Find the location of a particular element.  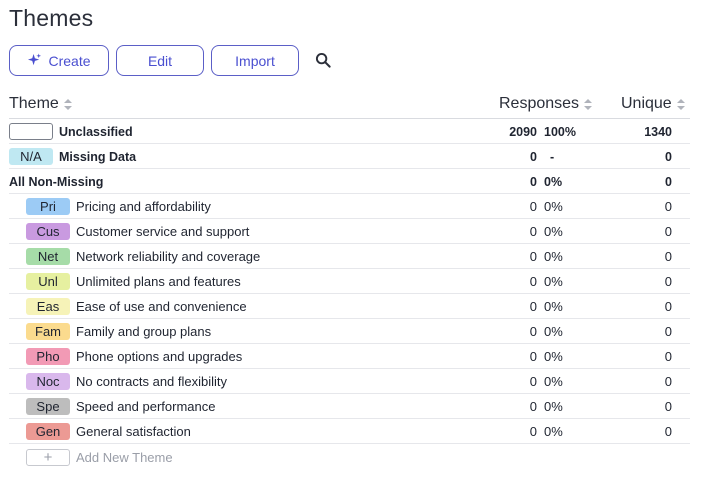

theme-label: Customer service and support is located at coordinates (163, 231).